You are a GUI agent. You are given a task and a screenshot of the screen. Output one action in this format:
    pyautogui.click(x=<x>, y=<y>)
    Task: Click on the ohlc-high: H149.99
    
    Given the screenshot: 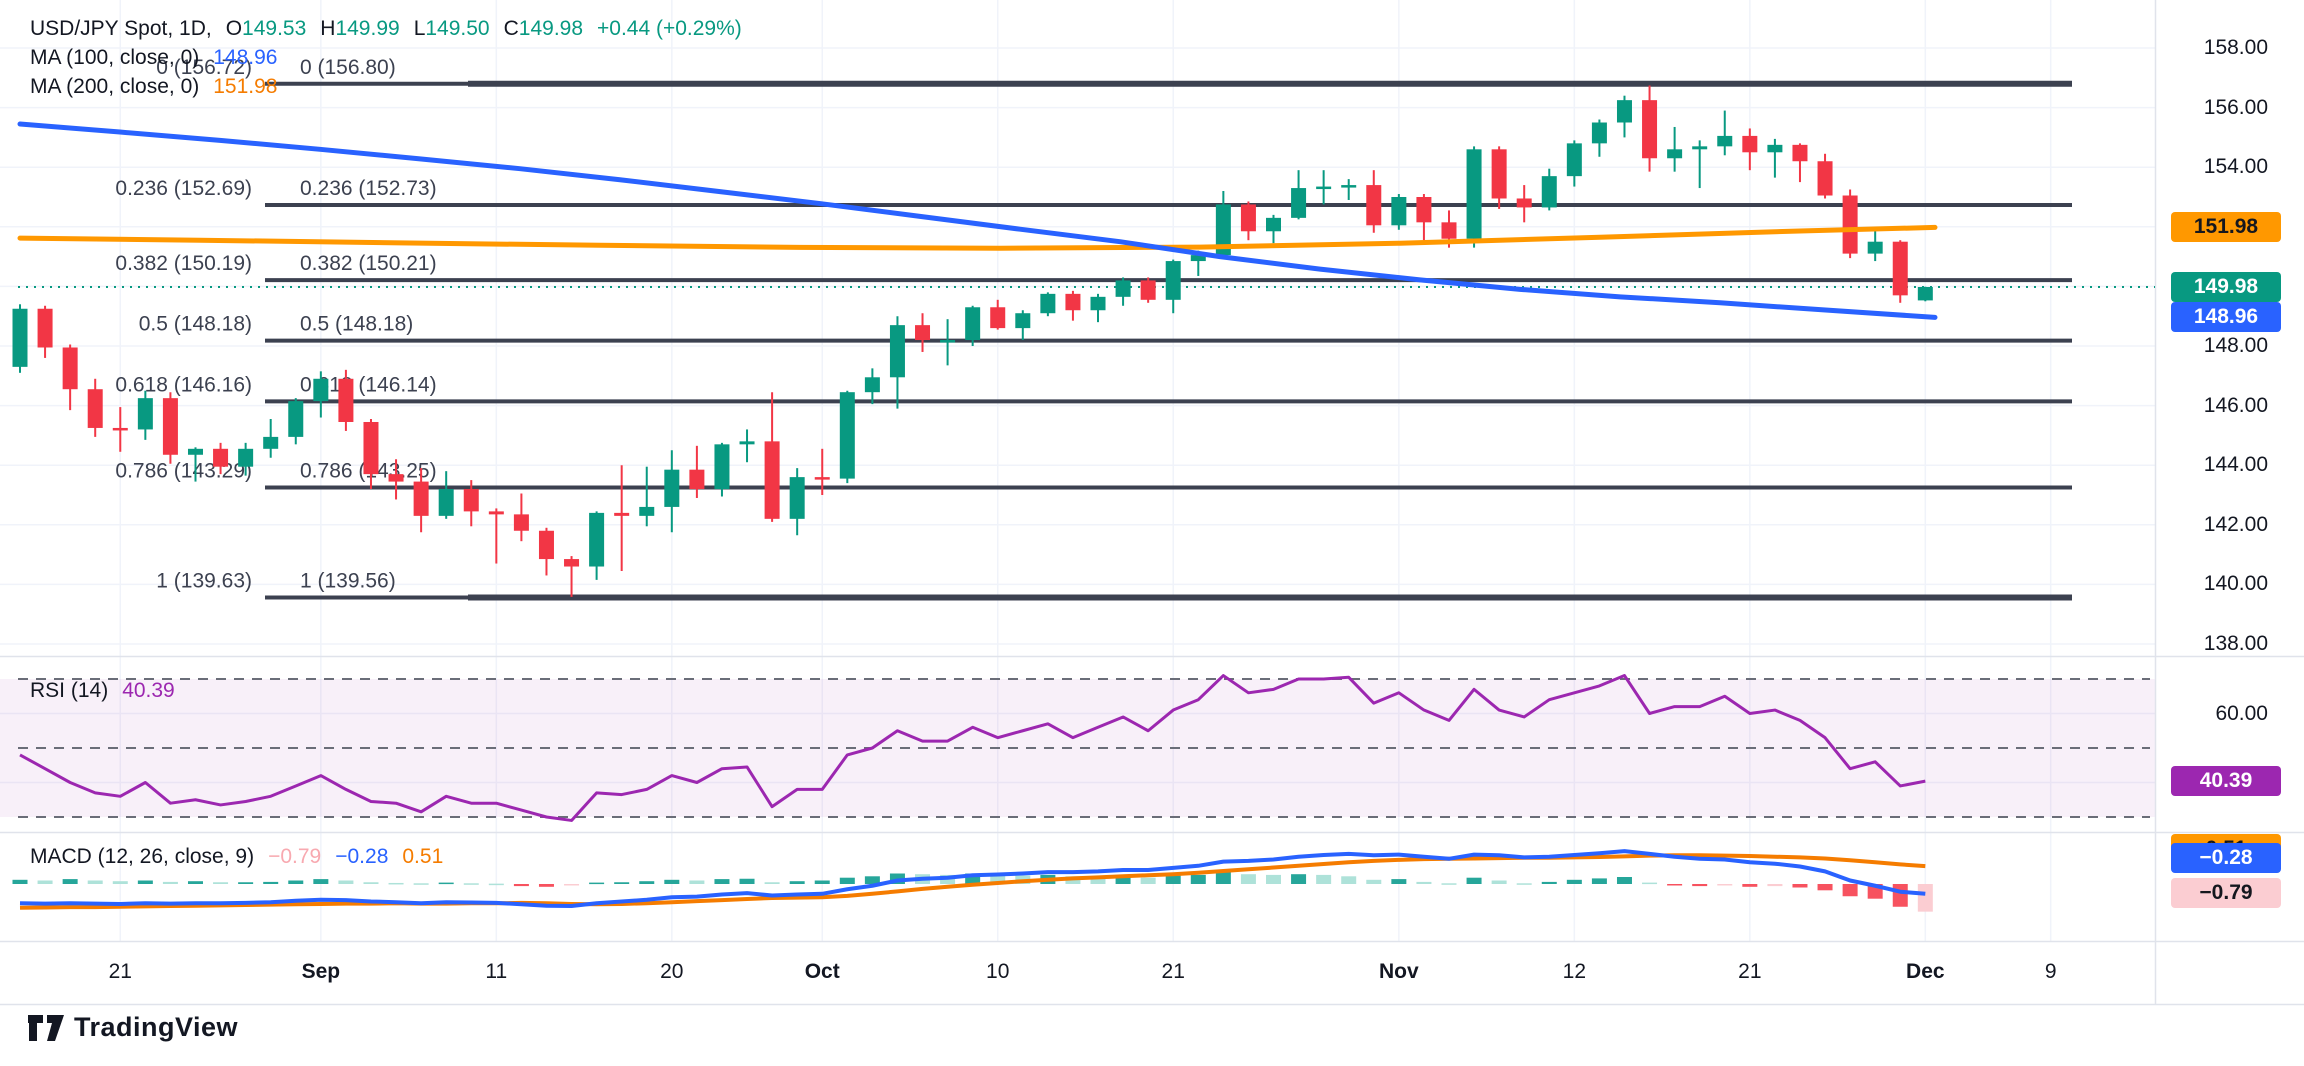 What is the action you would take?
    pyautogui.click(x=360, y=28)
    